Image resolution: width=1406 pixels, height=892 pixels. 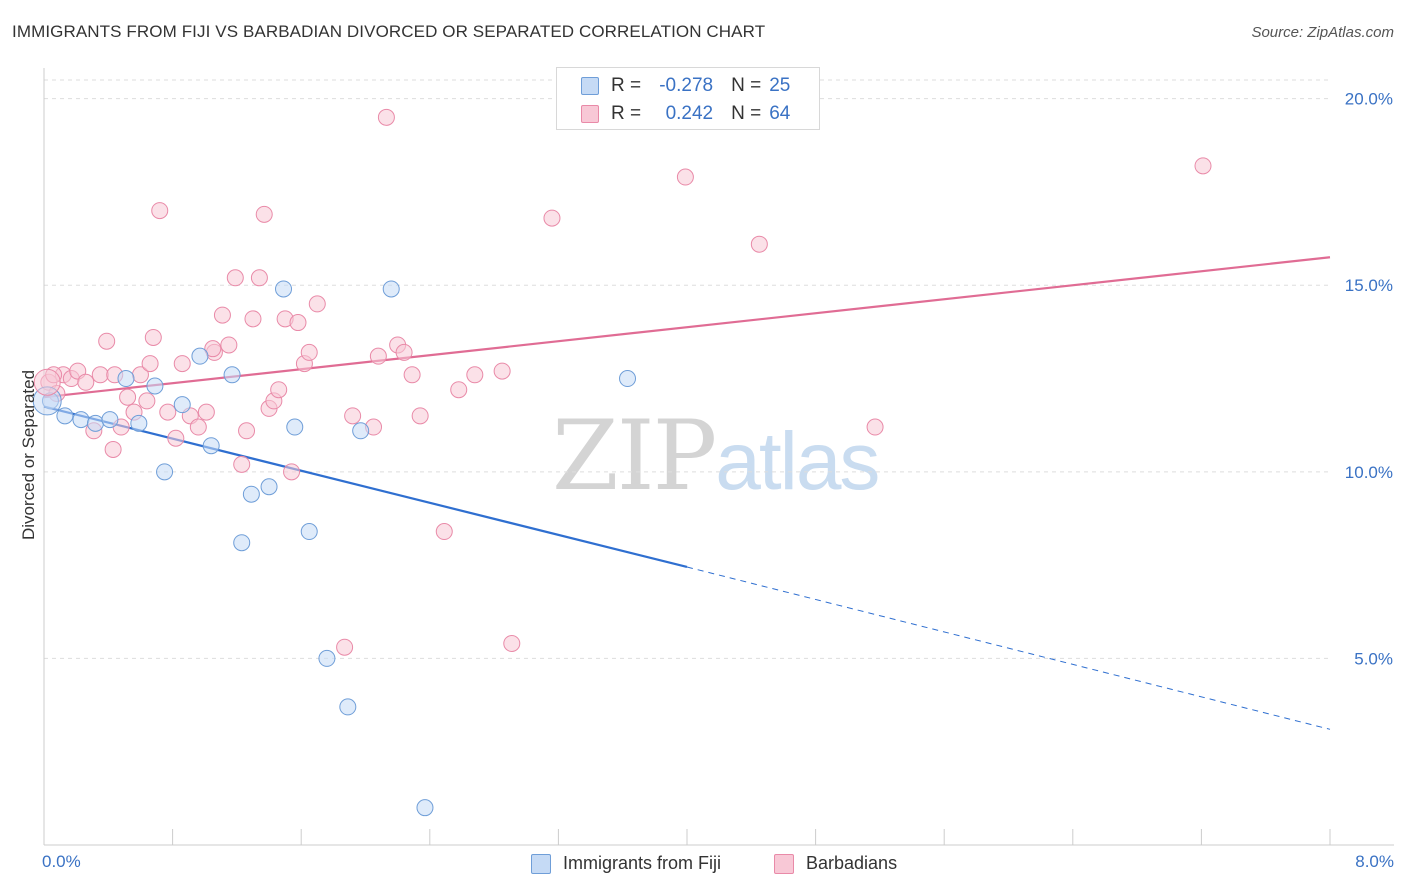 I want to click on legend-row-fiji: R = -0.278 N = 25, so click(x=685, y=86).